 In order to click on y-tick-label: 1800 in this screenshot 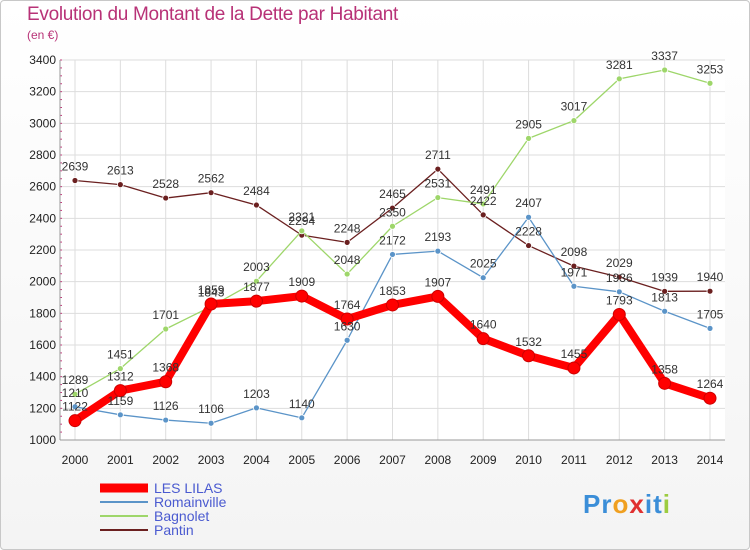, I will do `click(42, 313)`.